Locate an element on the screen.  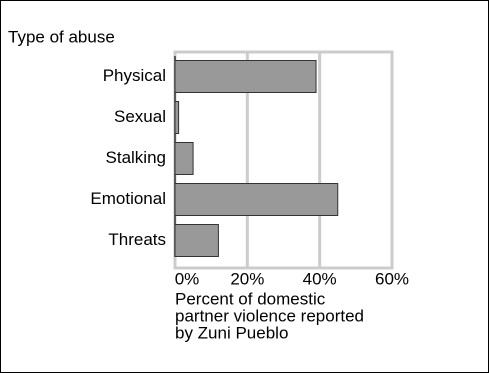
y-tick-label: Sexual is located at coordinates (140, 116).